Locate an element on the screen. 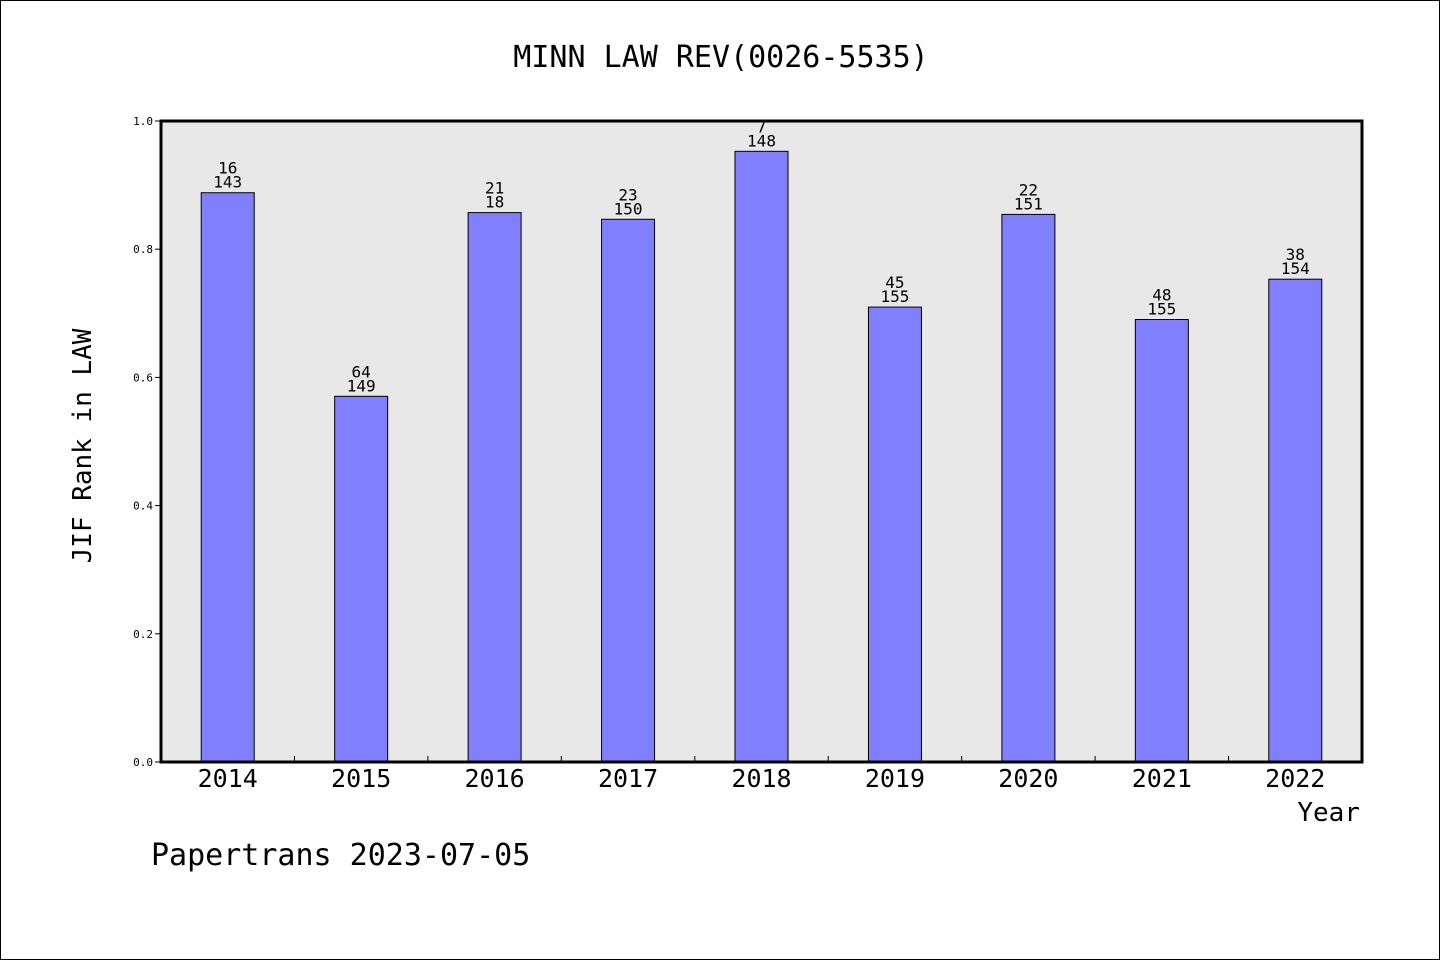  bar-rank-label: 38 is located at coordinates (1295, 254).